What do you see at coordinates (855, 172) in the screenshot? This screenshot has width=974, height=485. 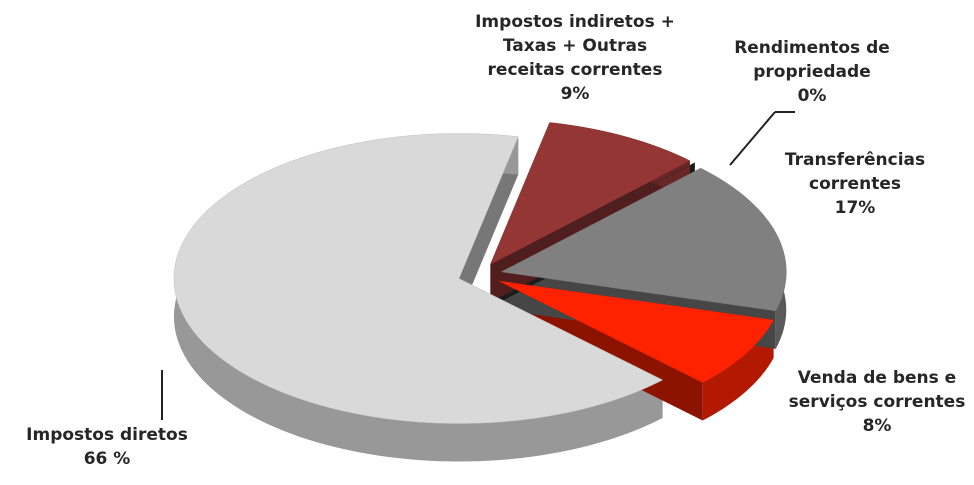 I see `category-name: Transferências correntes` at bounding box center [855, 172].